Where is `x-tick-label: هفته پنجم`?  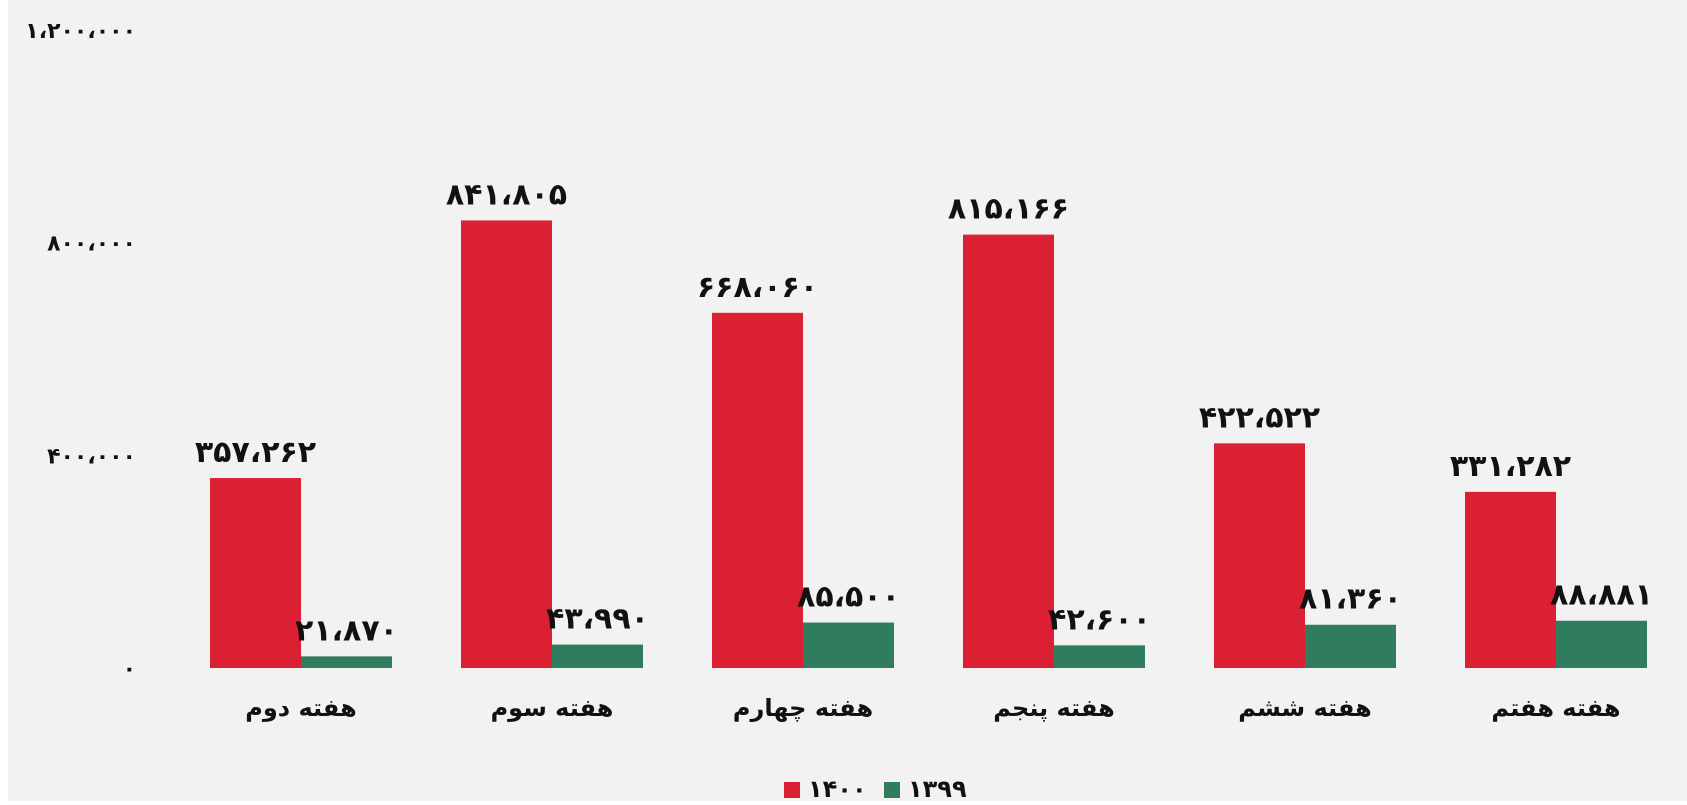
x-tick-label: هفته پنجم is located at coordinates (1054, 708).